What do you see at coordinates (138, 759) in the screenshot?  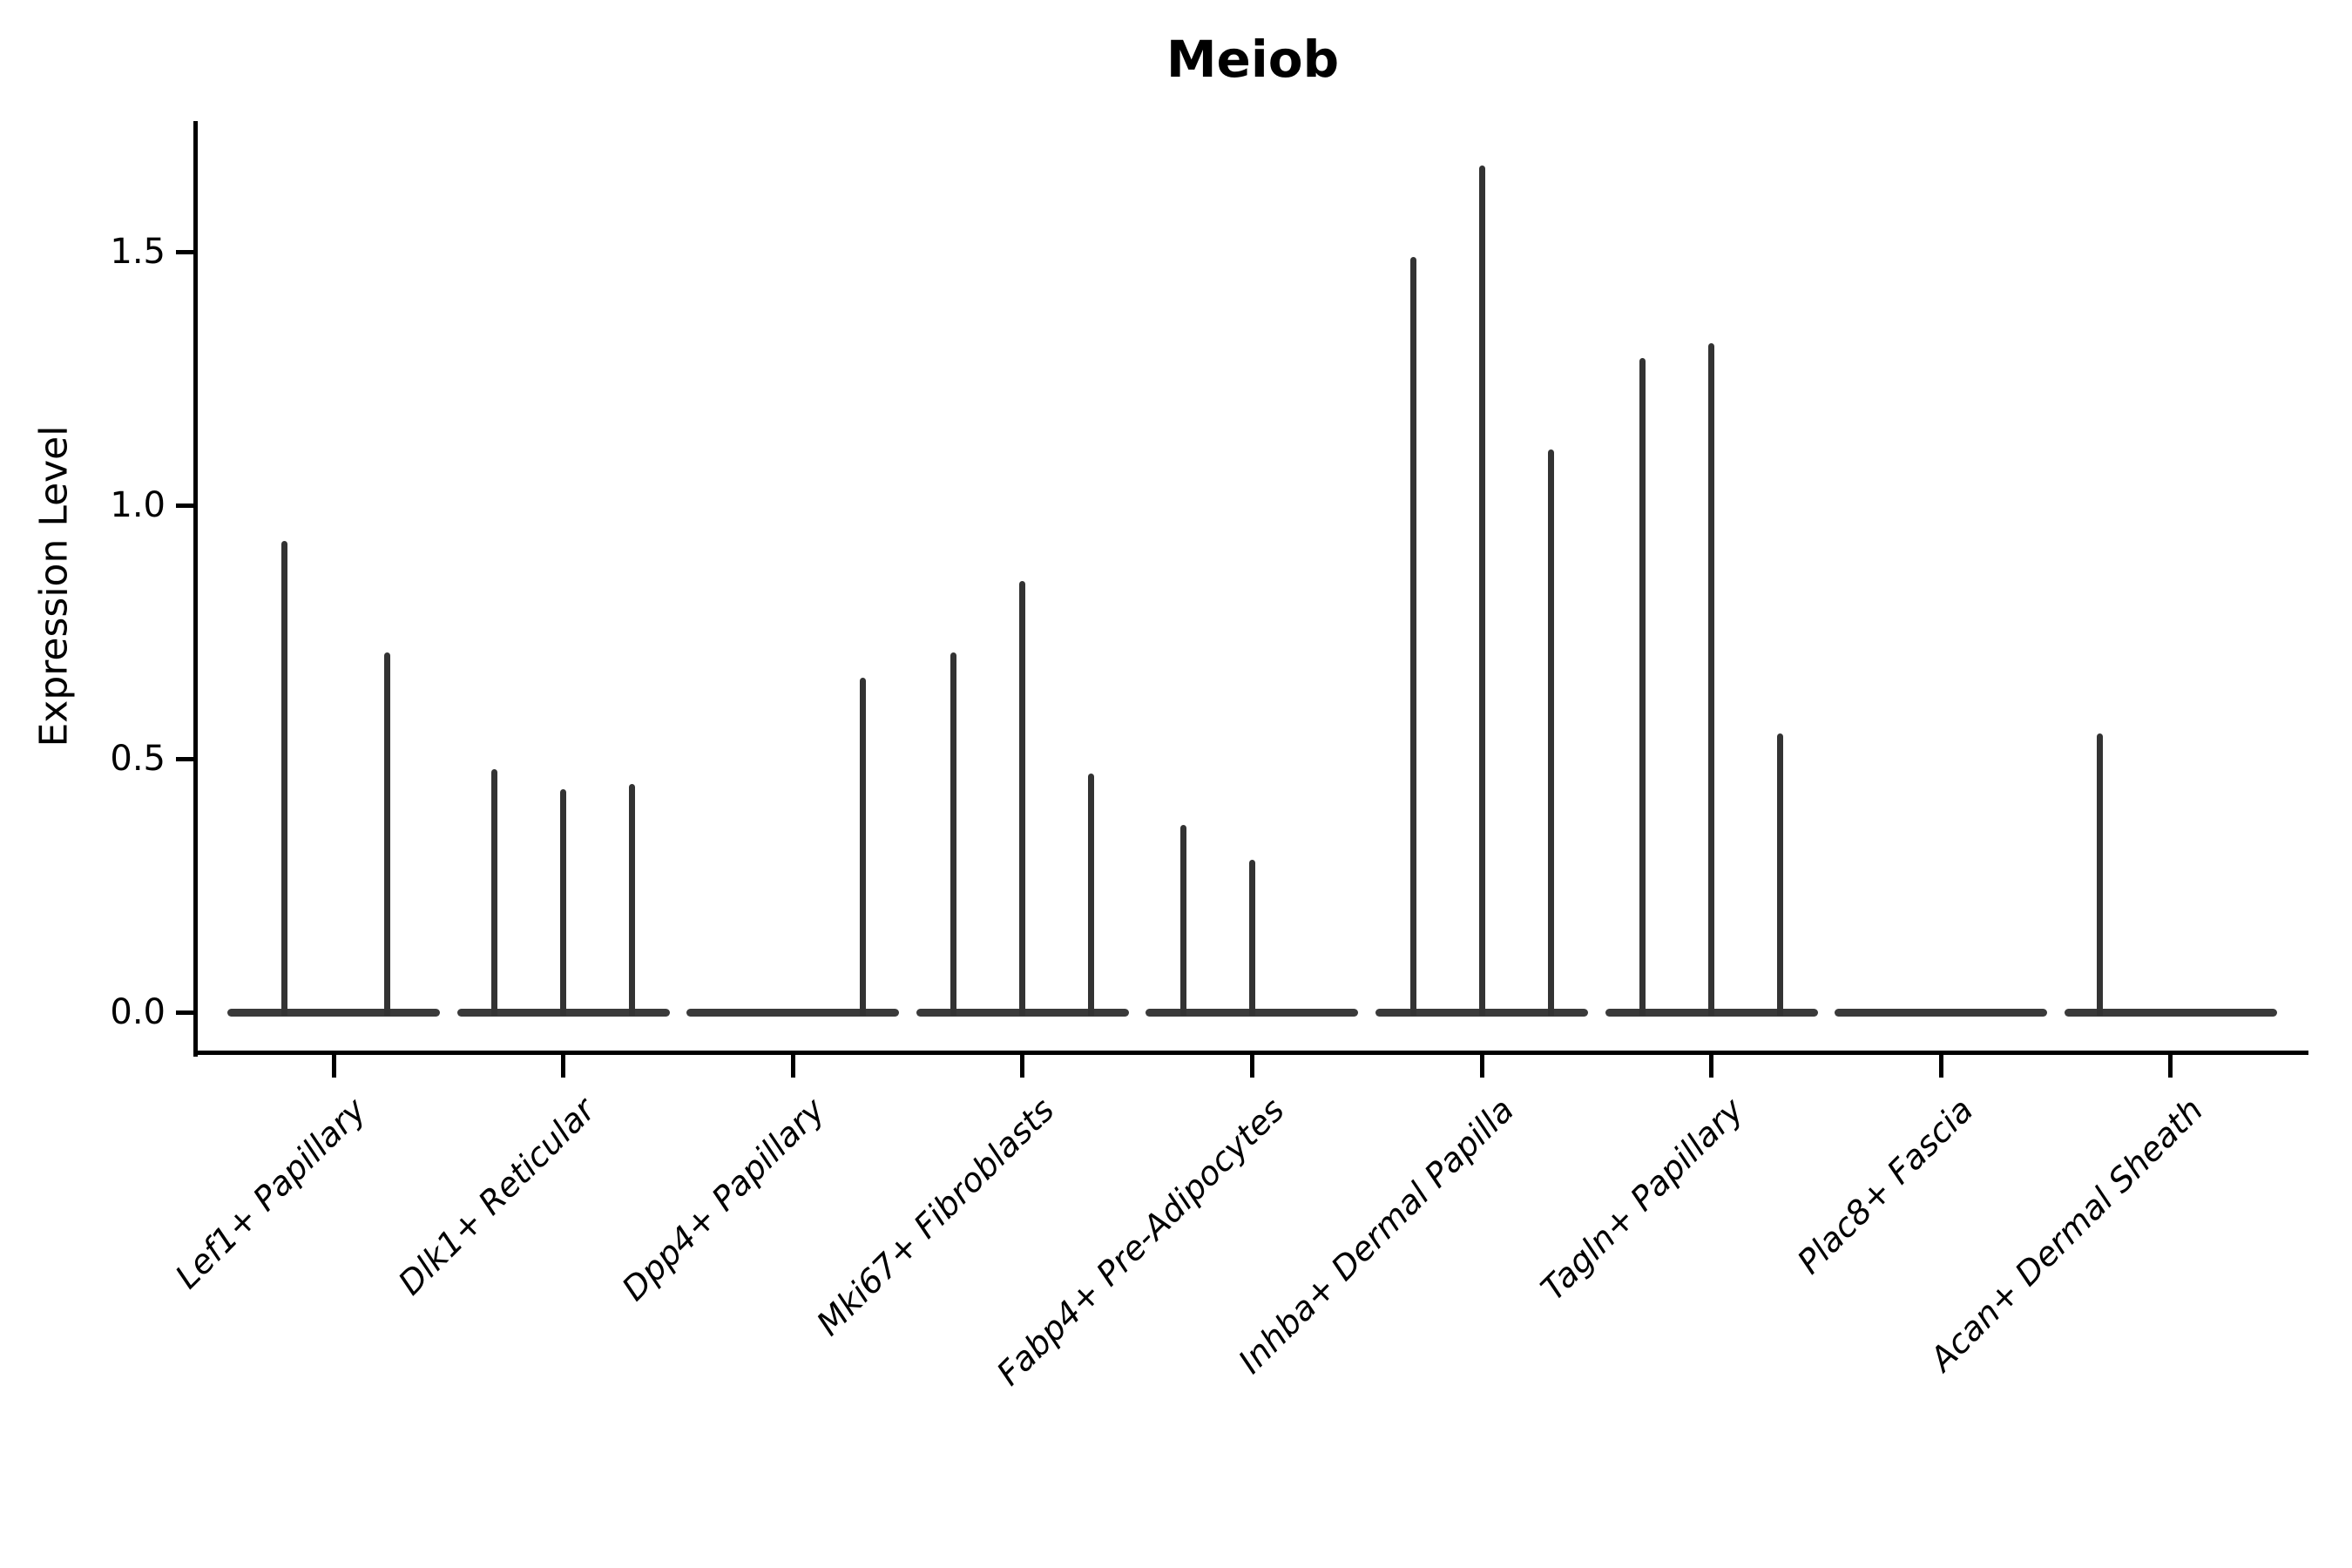 I see `y-tick-label: 0.5` at bounding box center [138, 759].